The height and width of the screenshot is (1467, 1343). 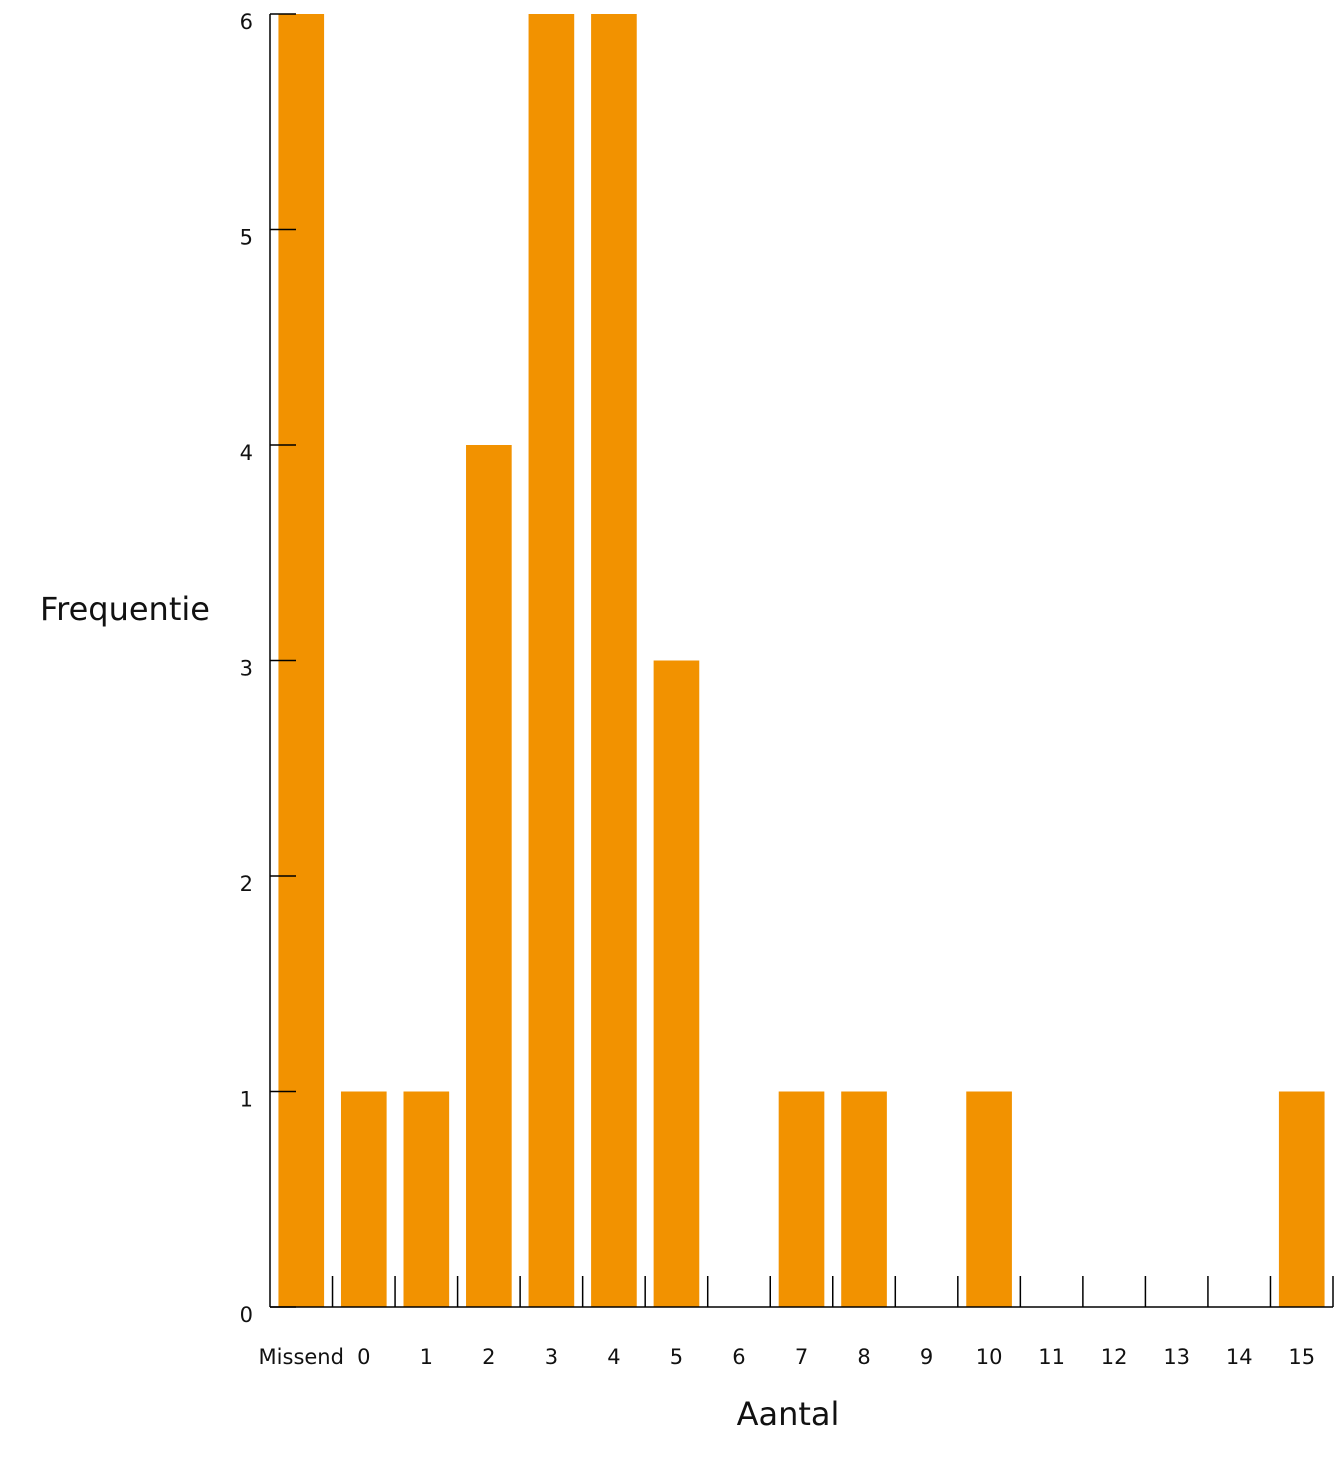 I want to click on x-axis: Missend 0 1 2 3 4 5 6 7 8 9 10 11 12 13 14 15, so click(x=796, y=1322).